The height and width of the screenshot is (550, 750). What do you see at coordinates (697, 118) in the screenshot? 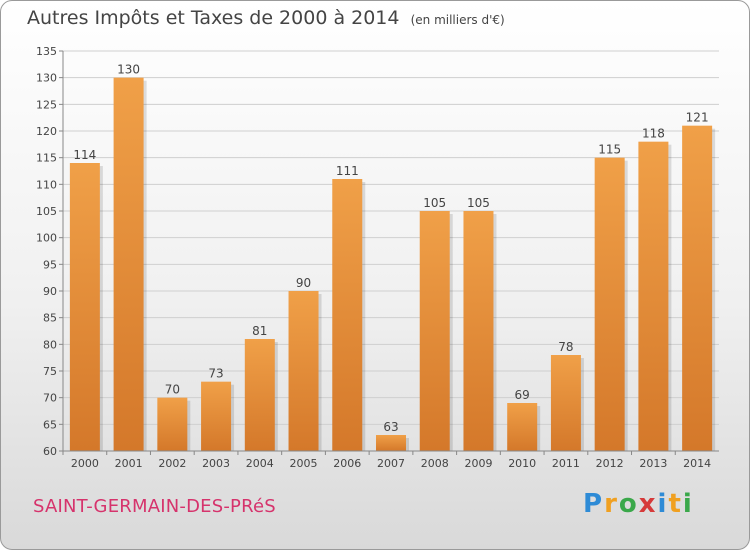
I see `data-label-2014: 121` at bounding box center [697, 118].